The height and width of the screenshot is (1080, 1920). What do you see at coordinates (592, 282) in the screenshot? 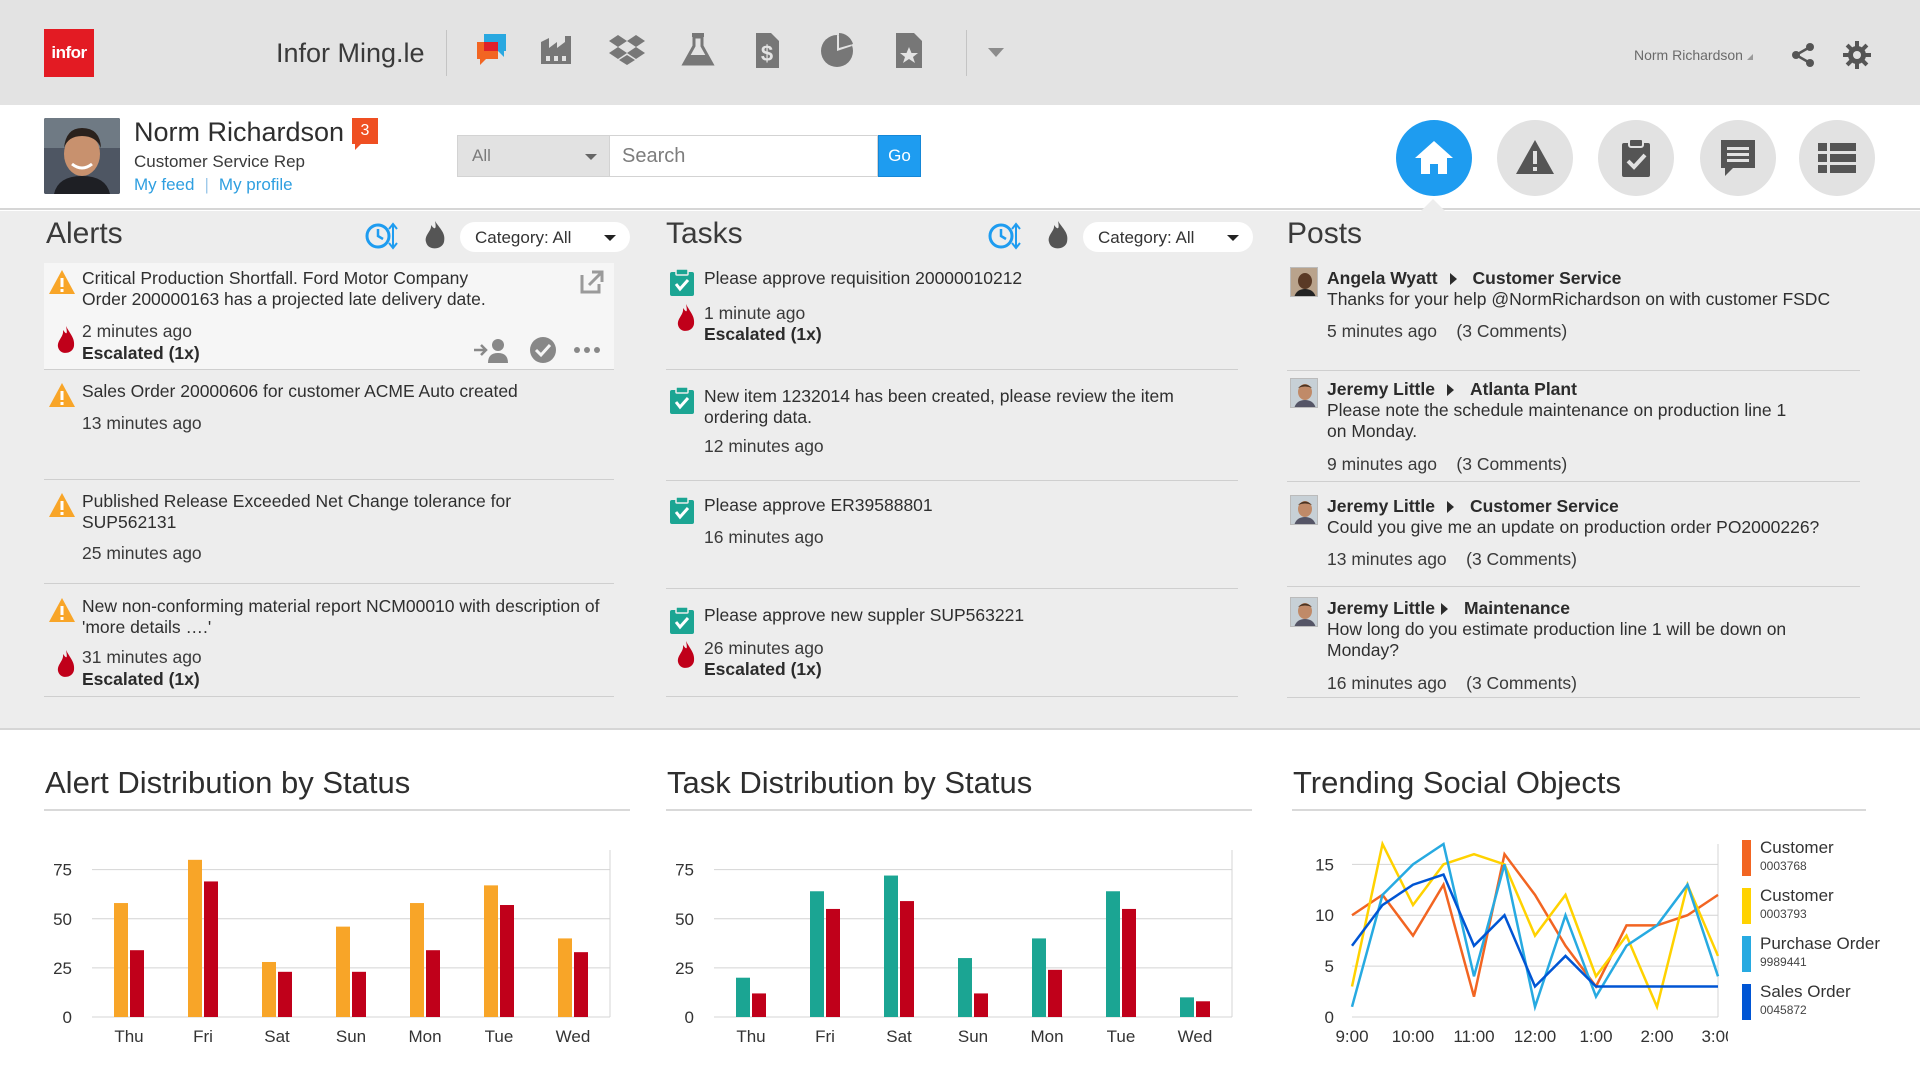
I see `open-external-icon` at bounding box center [592, 282].